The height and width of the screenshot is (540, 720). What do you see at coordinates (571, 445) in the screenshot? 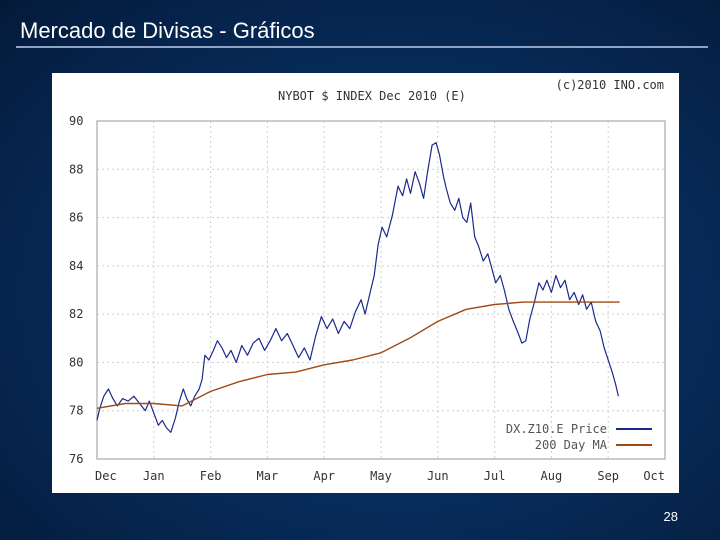
I see `legend-label-ma: 200 Day MA` at bounding box center [571, 445].